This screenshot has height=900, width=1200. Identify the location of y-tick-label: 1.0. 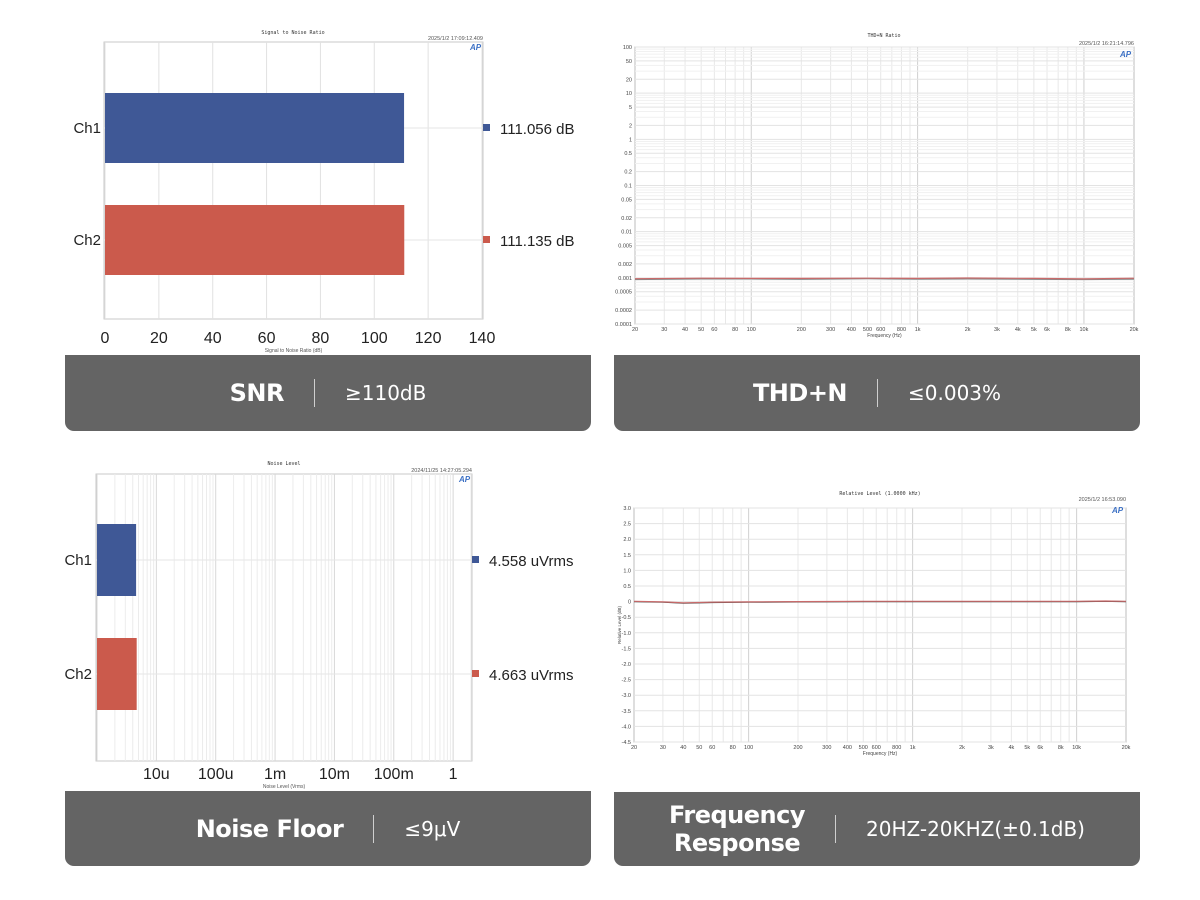
(627, 571).